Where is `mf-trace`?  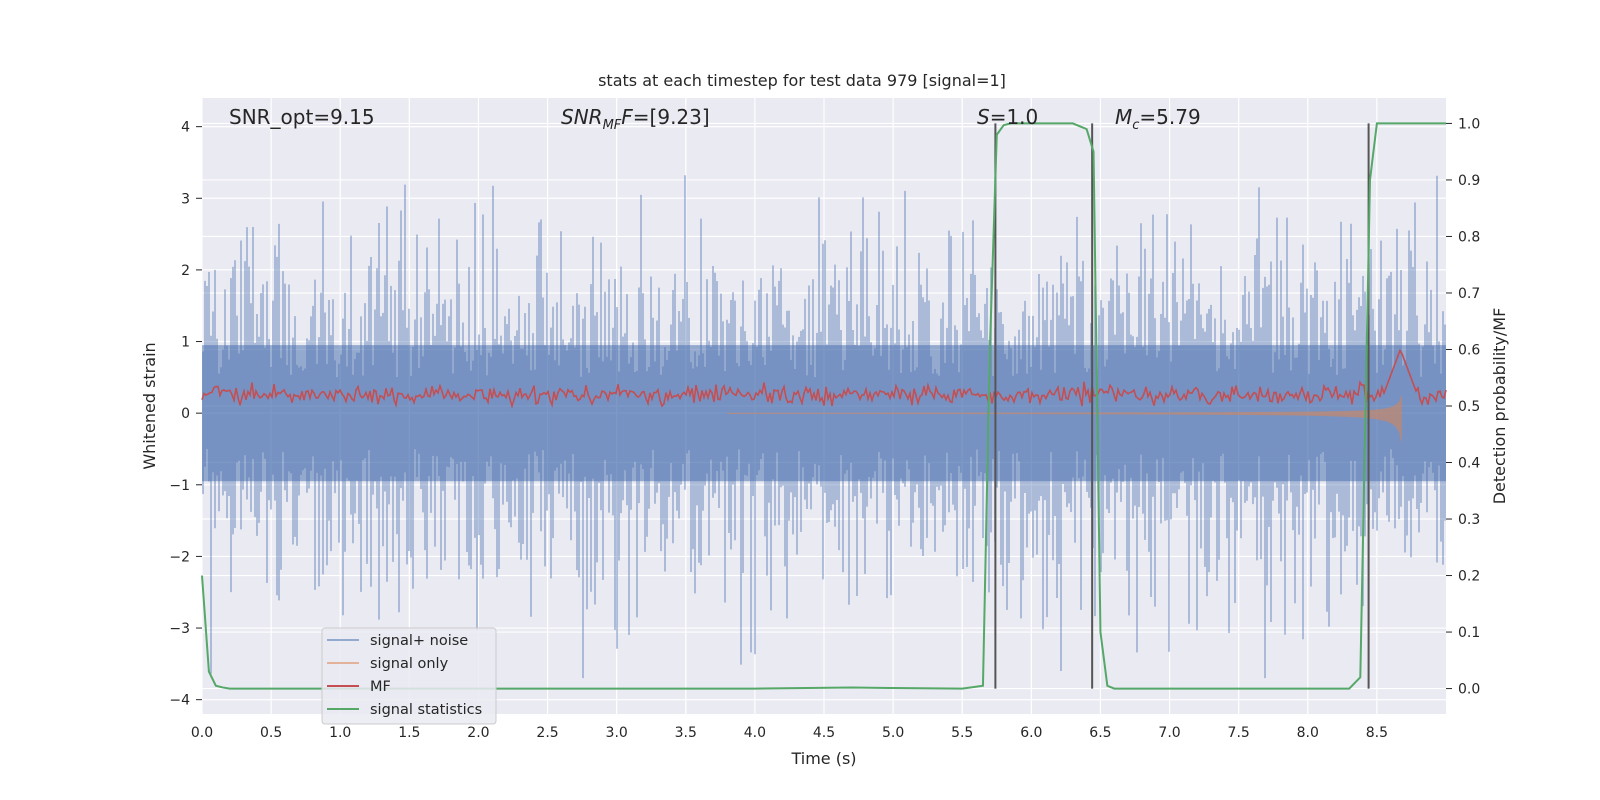 mf-trace is located at coordinates (824, 378).